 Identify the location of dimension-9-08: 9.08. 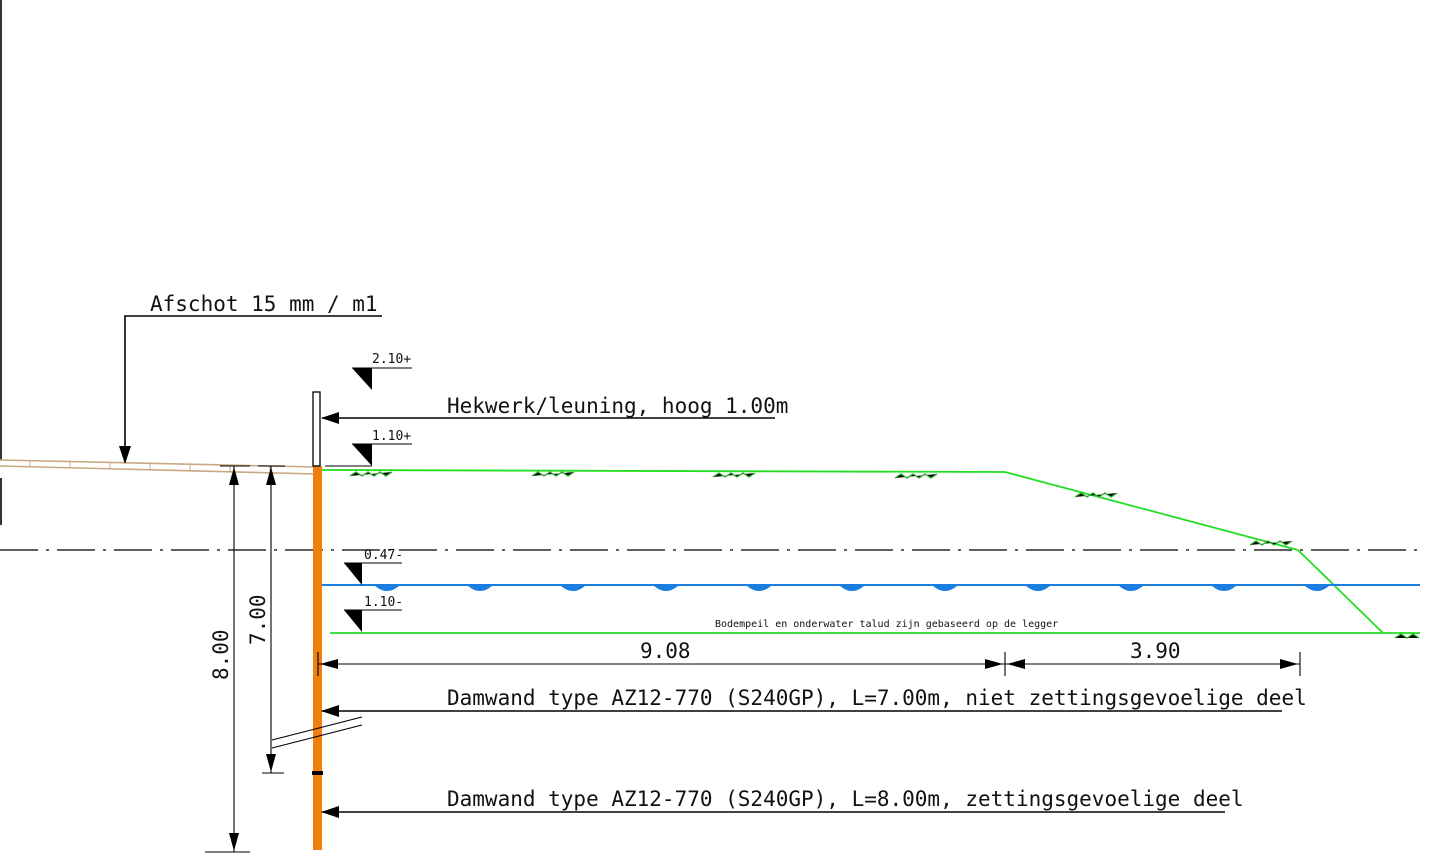
(661, 657).